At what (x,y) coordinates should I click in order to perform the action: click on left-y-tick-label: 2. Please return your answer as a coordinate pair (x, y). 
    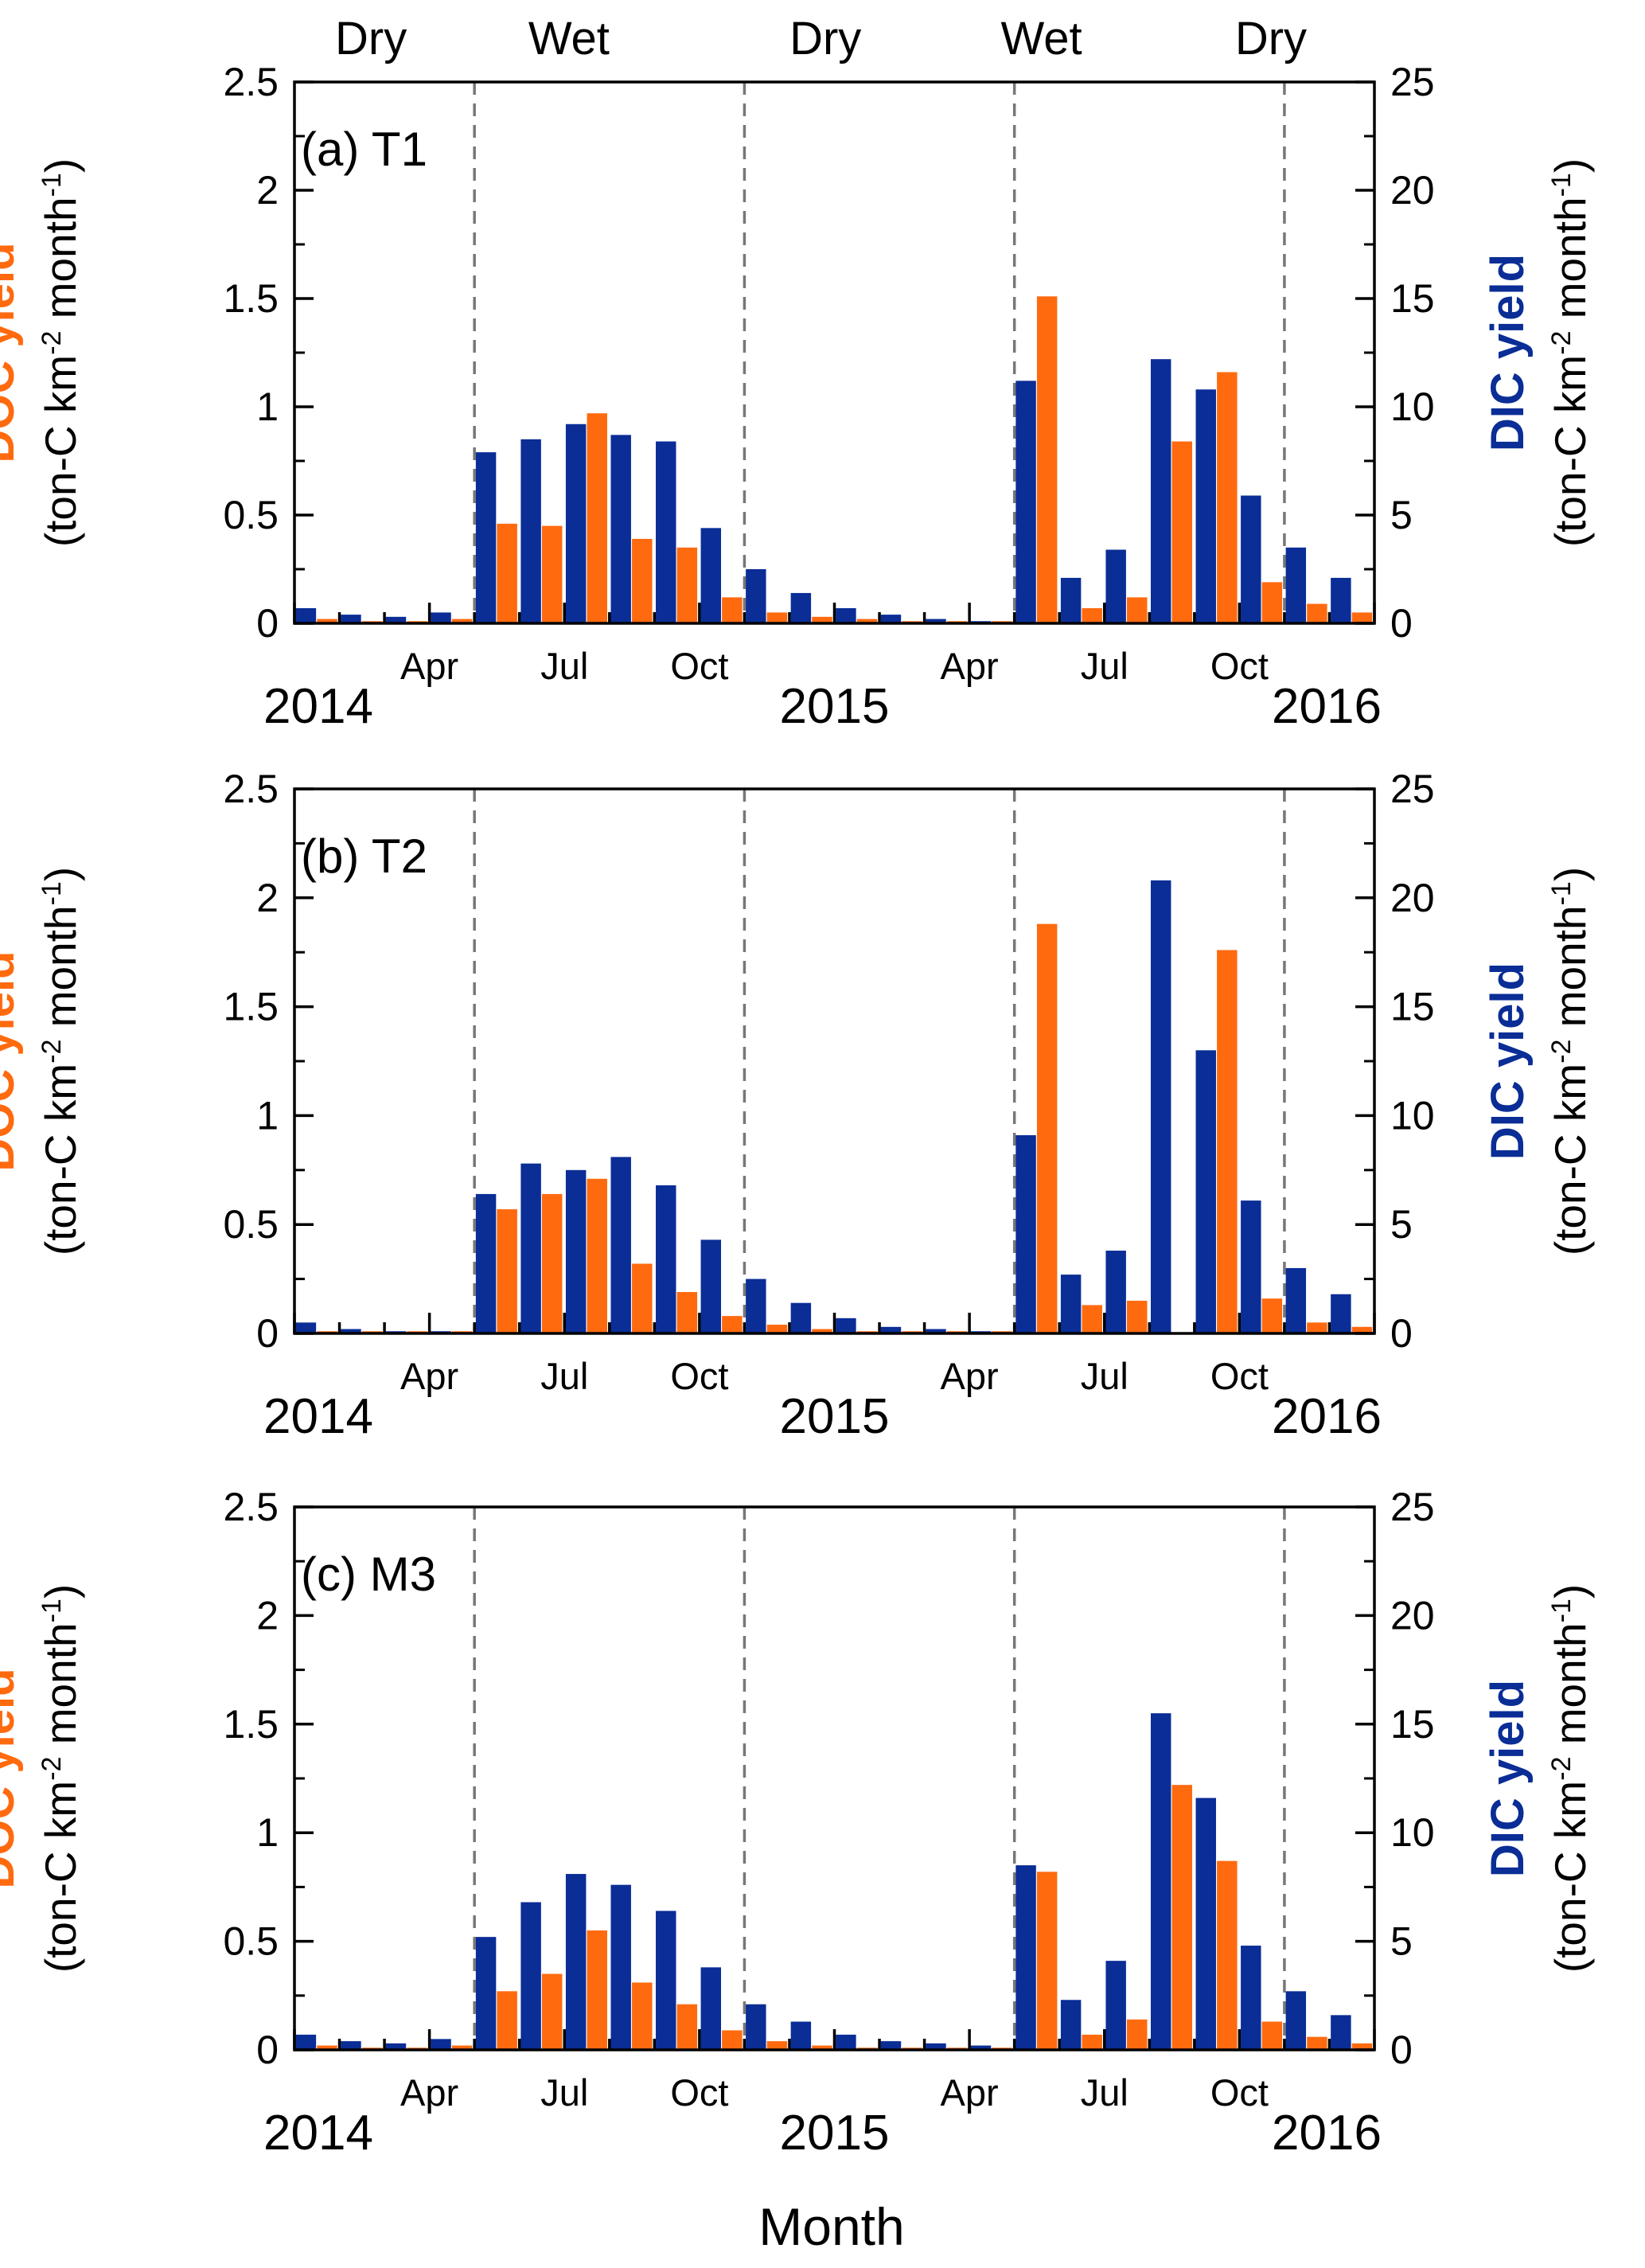
    Looking at the image, I should click on (267, 190).